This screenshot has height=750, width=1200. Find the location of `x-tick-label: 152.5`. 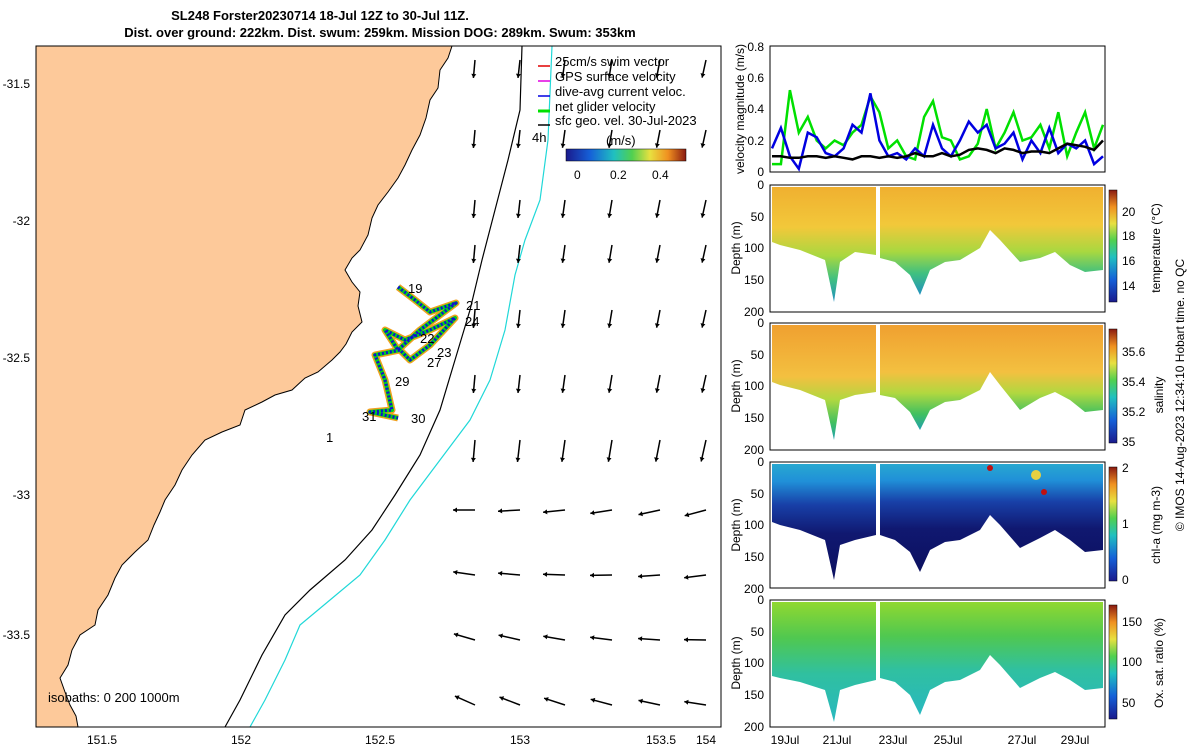

x-tick-label: 152.5 is located at coordinates (380, 740).